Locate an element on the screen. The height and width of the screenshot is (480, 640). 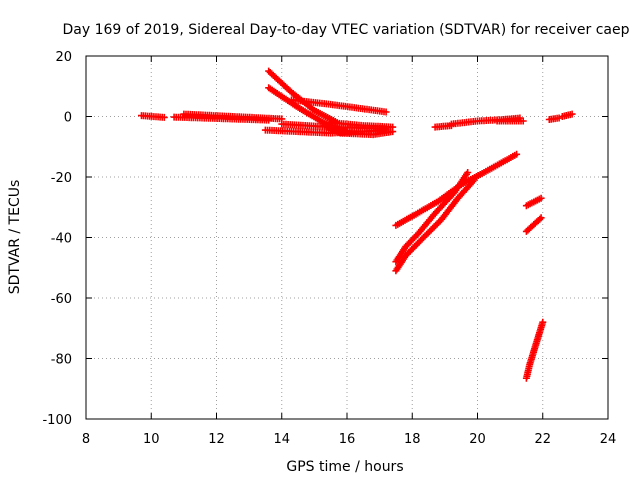
x-tick-label: 18 is located at coordinates (412, 439).